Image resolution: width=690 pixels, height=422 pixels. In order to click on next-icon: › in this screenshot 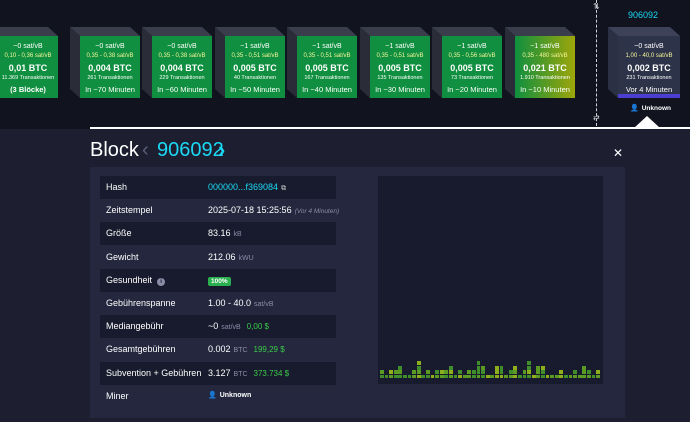, I will do `click(222, 149)`.